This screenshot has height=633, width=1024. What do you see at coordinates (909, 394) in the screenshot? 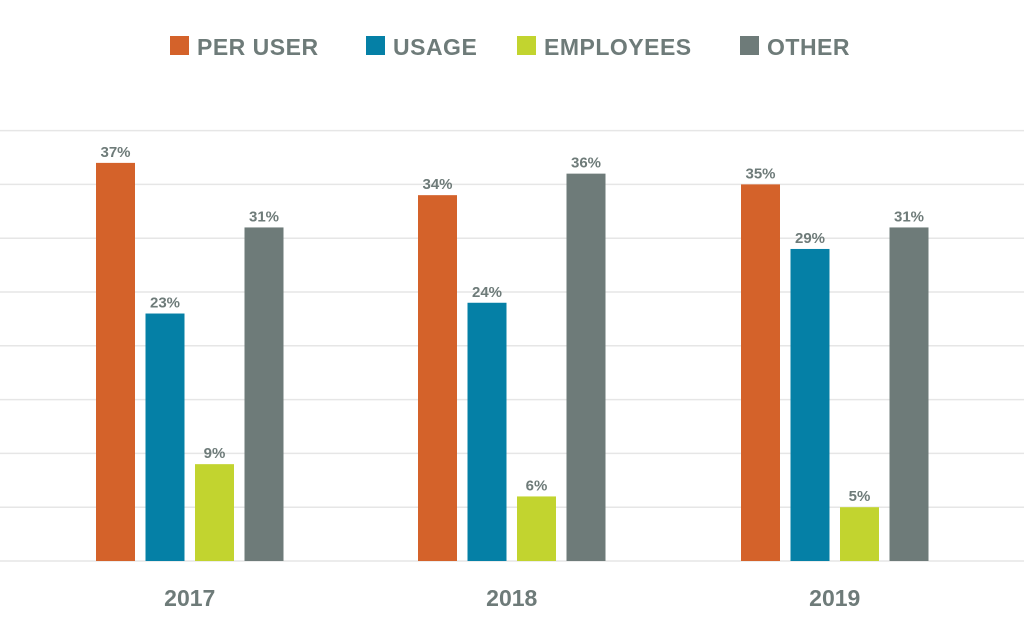
I see `bar-other-2019` at bounding box center [909, 394].